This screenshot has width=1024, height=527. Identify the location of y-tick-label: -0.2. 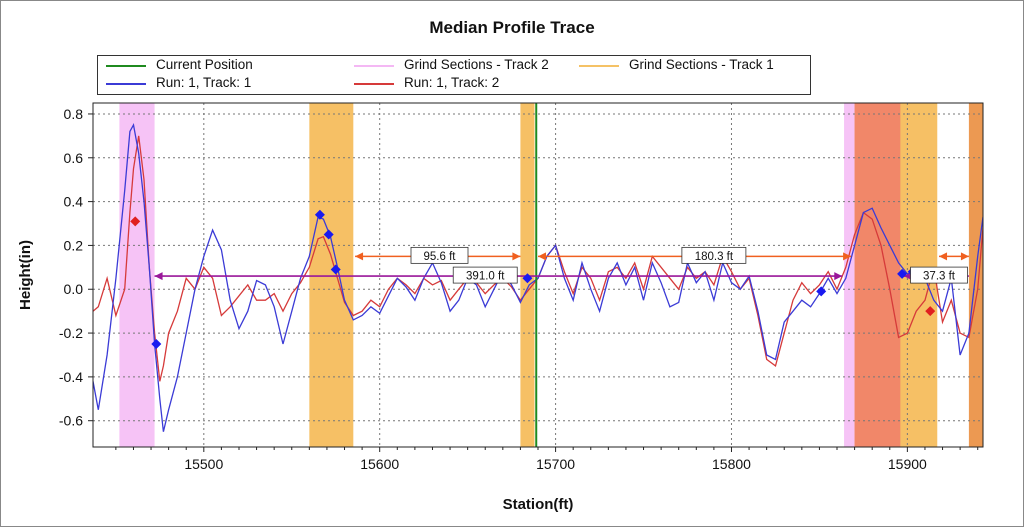
(71, 333).